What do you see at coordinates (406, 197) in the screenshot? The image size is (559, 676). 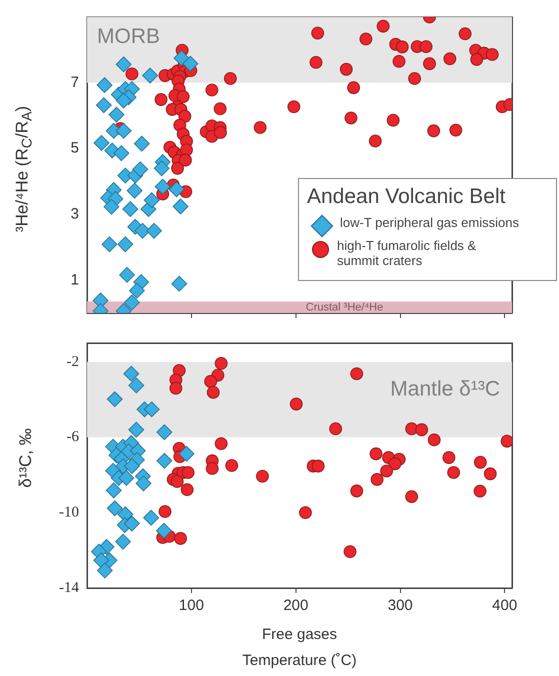 I see `legend-title: Andean Volcanic Belt` at bounding box center [406, 197].